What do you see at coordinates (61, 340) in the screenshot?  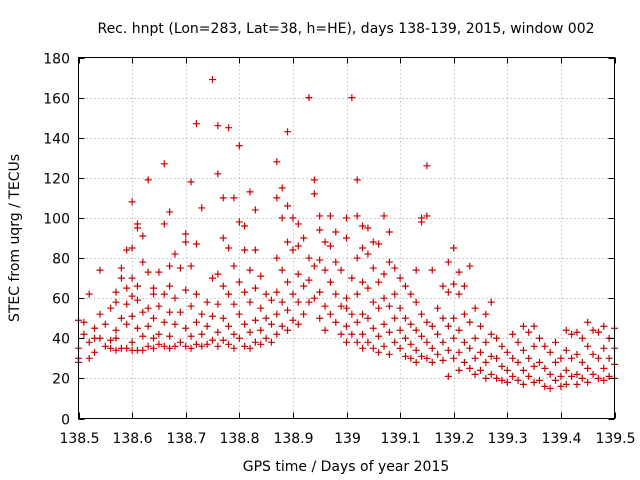 I see `y-tick-label: 40` at bounding box center [61, 340].